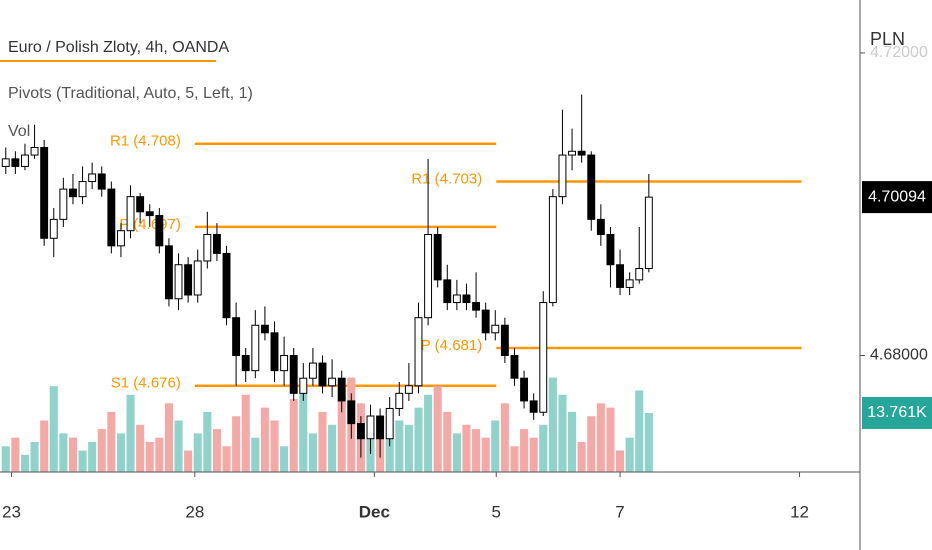  I want to click on last-price-box, so click(897, 197).